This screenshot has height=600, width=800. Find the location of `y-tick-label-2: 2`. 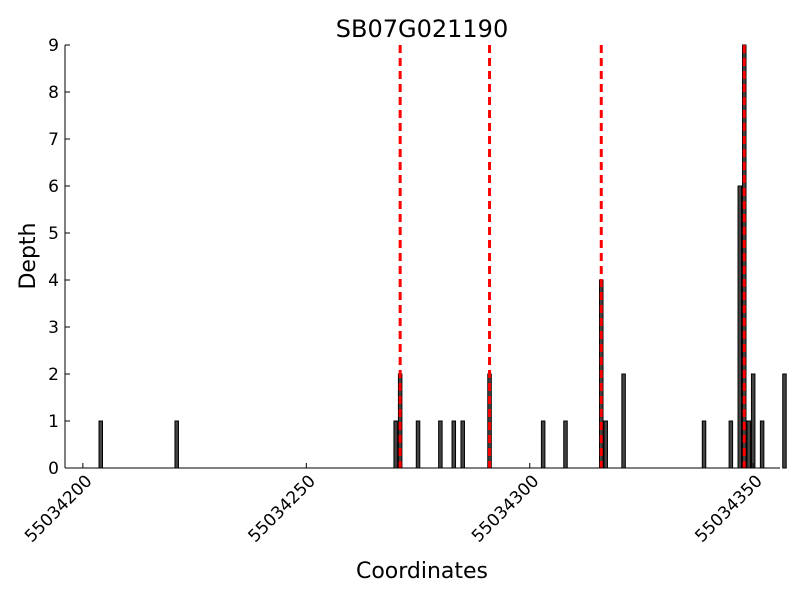

y-tick-label-2: 2 is located at coordinates (53, 375).